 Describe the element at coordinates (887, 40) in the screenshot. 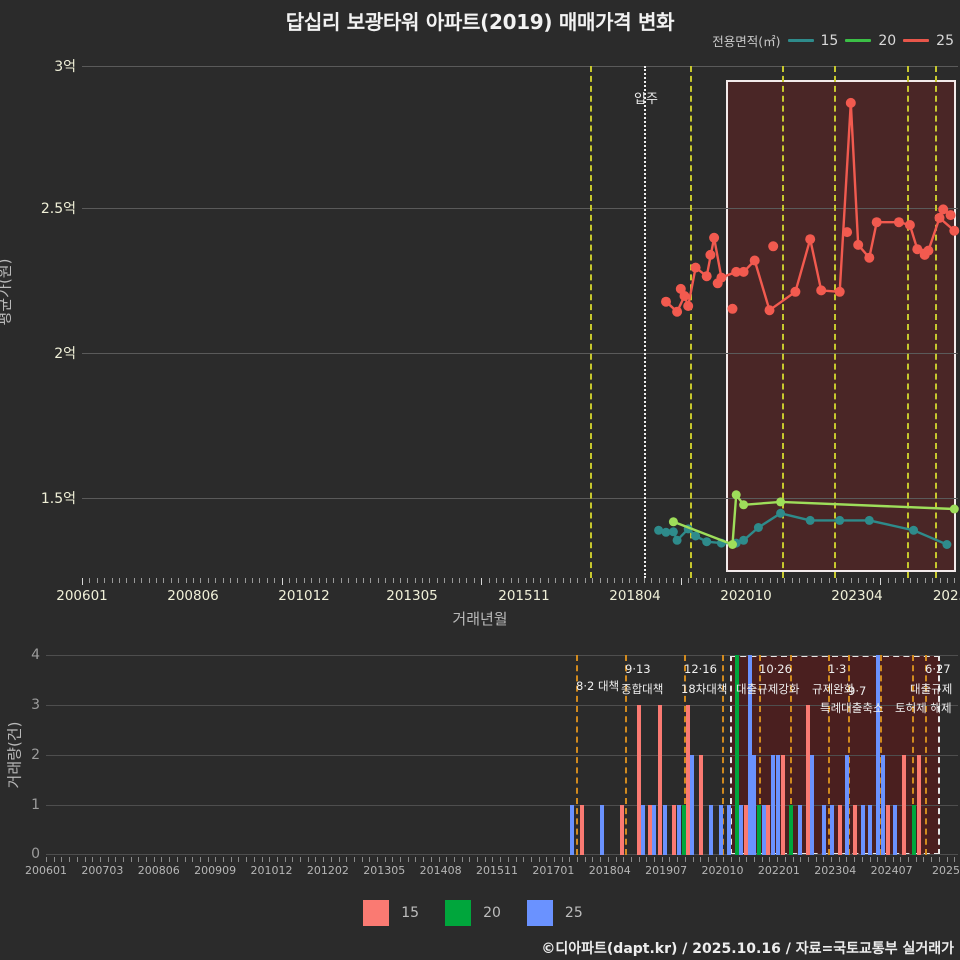

I see `legend-label-20: 20` at that location.